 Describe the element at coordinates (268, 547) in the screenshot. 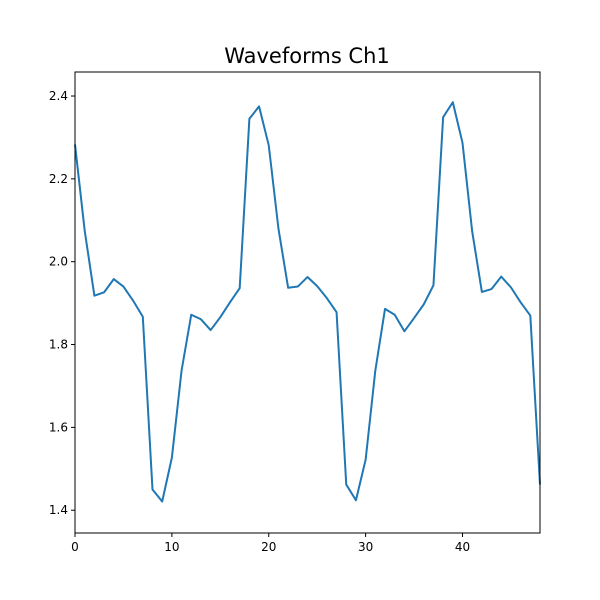

I see `x-tick-label: 20` at that location.